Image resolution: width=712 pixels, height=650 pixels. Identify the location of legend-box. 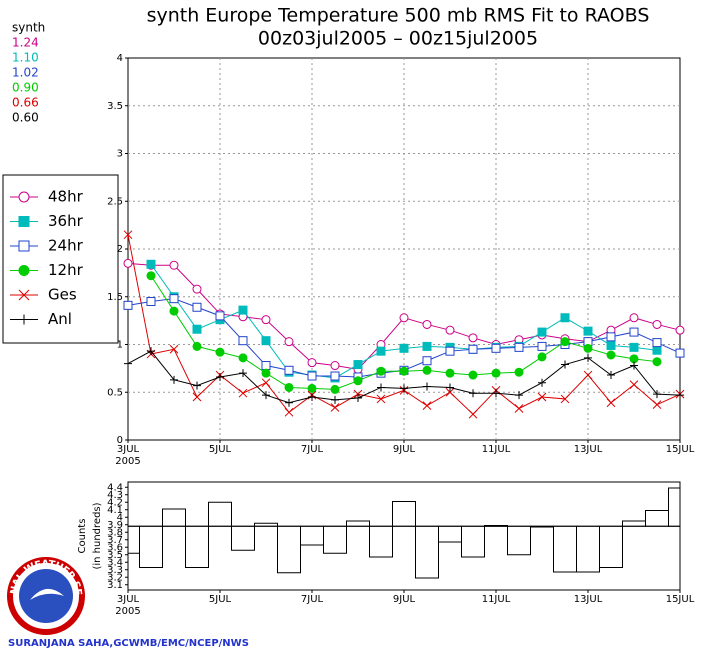
(60, 259).